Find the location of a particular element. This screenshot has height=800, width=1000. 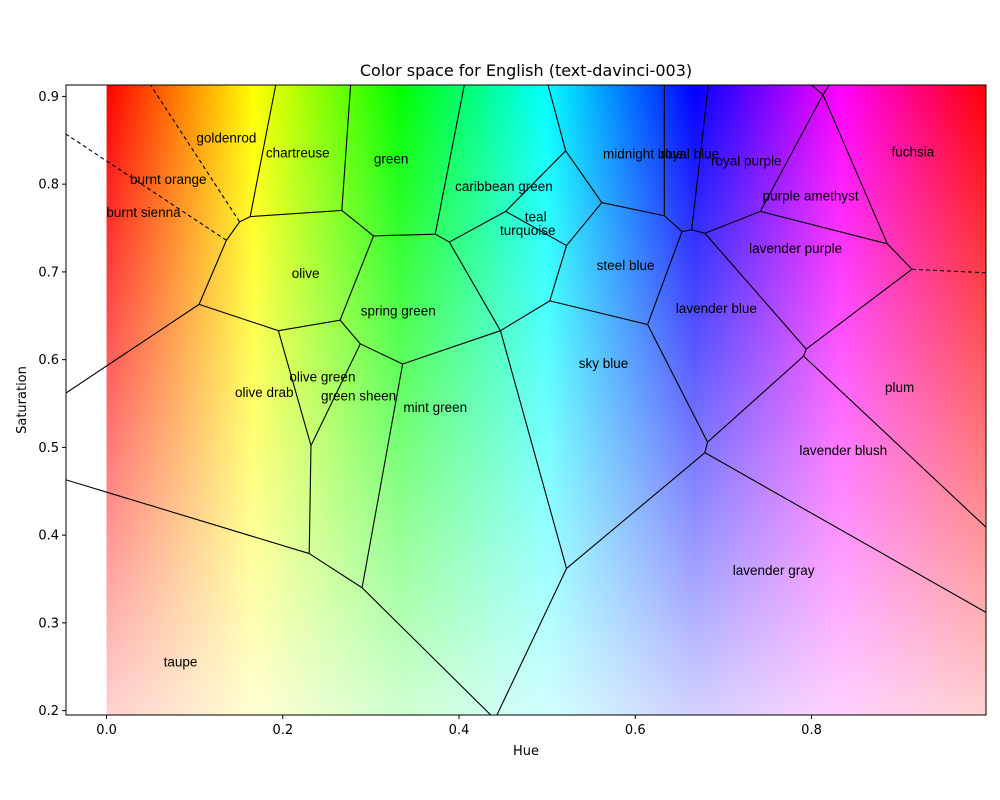

color-label: olive green is located at coordinates (322, 376).